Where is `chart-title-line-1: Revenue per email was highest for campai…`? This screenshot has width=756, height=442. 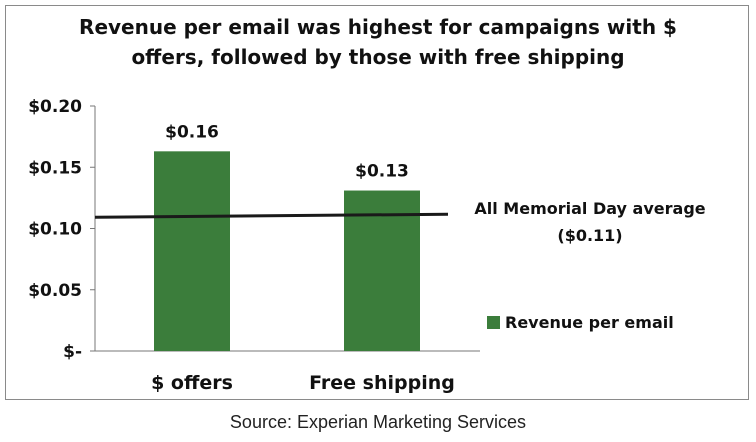 chart-title-line-1: Revenue per email was highest for campai… is located at coordinates (378, 27).